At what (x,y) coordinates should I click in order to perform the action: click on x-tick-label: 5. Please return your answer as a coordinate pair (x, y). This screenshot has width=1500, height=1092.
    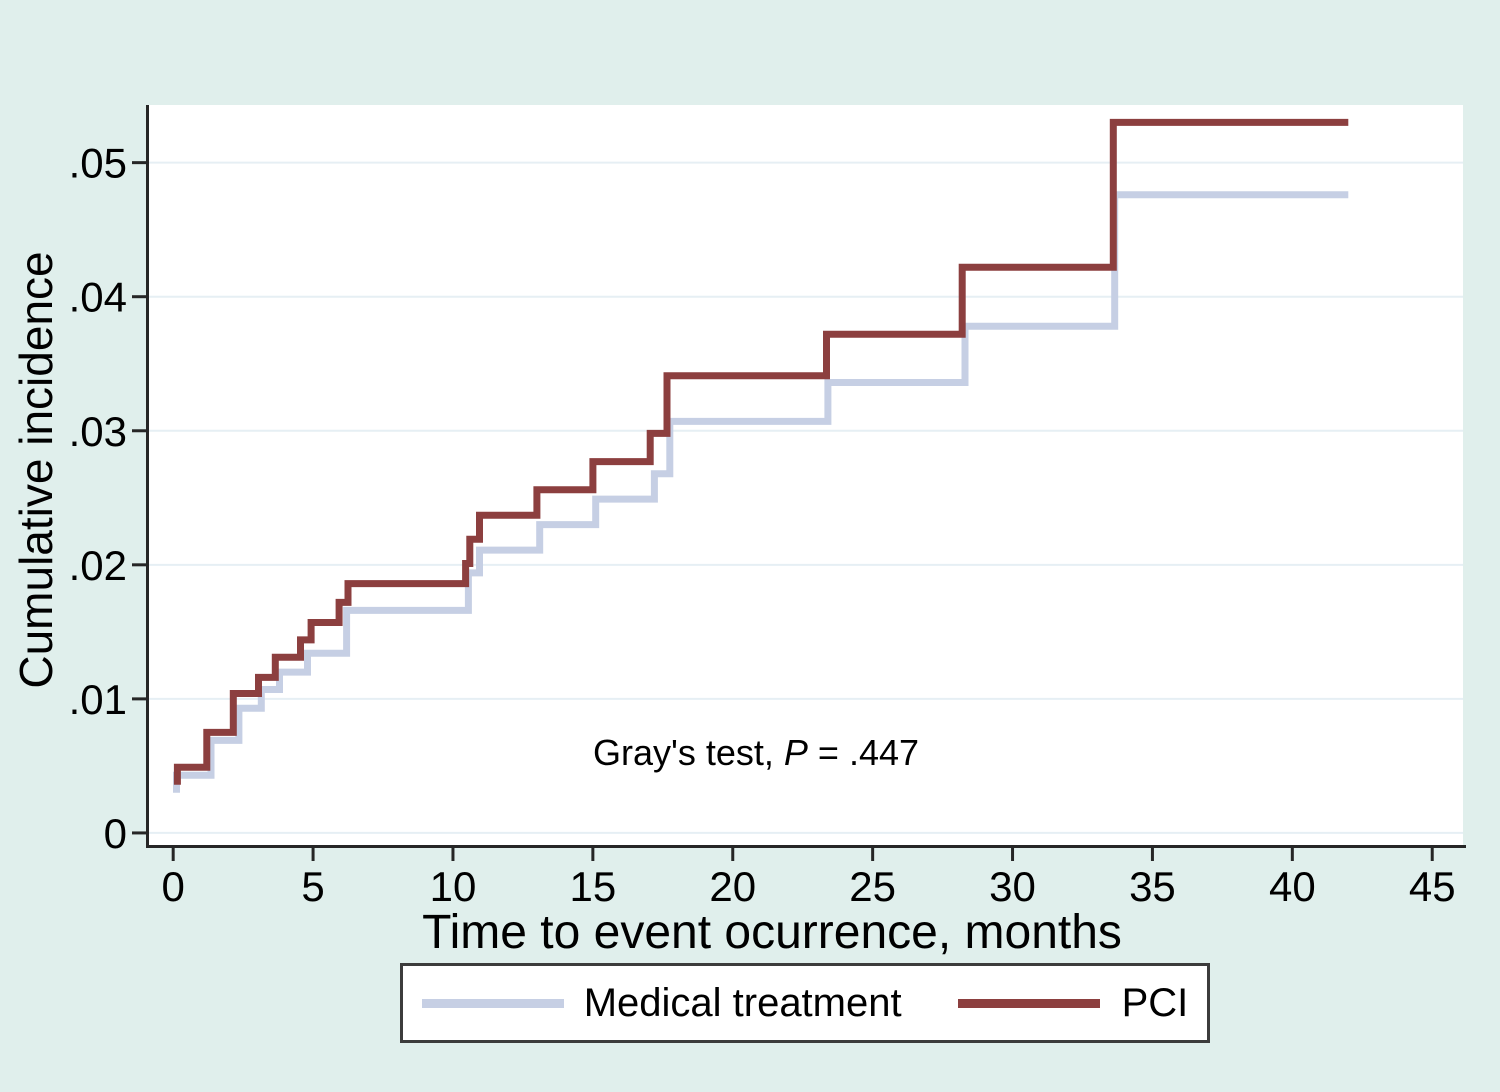
    Looking at the image, I should click on (312, 886).